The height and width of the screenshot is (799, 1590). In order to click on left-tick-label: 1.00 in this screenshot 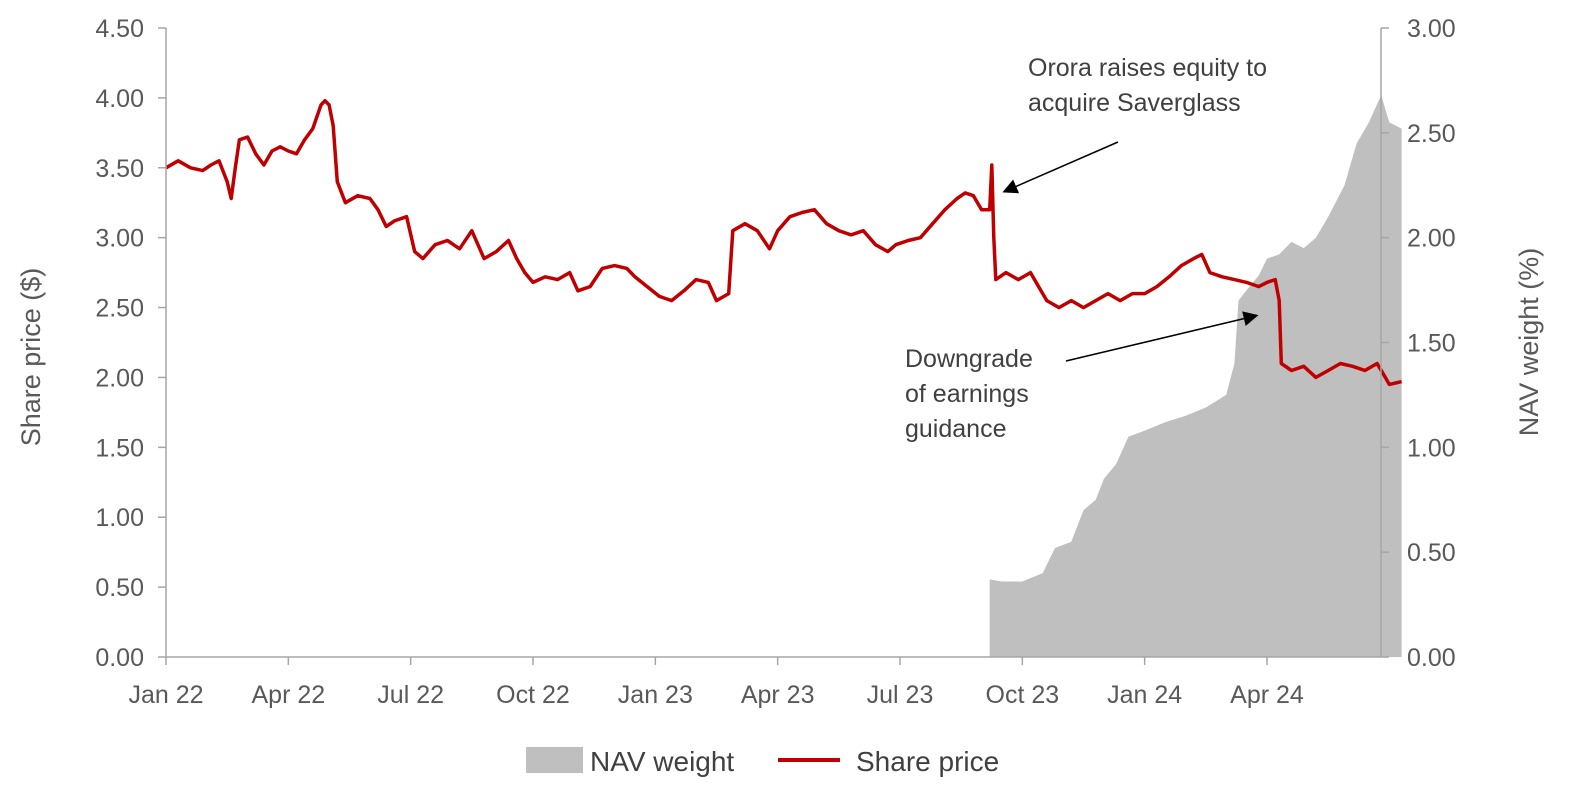, I will do `click(119, 518)`.